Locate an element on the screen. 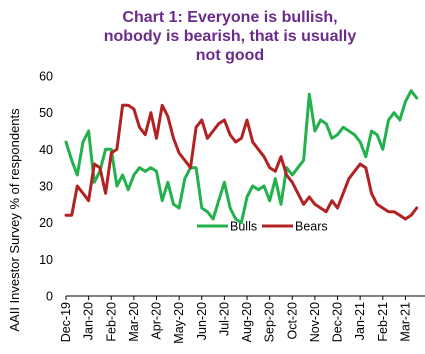 This screenshot has height=354, width=425. x-tick-label: Jan-21 is located at coordinates (360, 321).